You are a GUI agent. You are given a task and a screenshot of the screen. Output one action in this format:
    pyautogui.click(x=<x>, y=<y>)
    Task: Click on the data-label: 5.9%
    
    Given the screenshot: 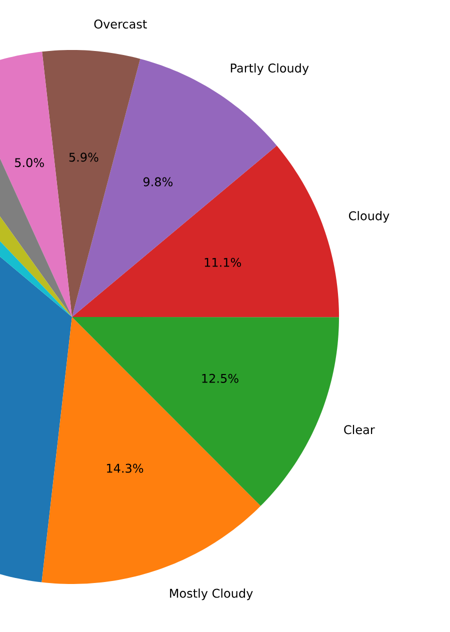 What is the action you would take?
    pyautogui.click(x=83, y=157)
    